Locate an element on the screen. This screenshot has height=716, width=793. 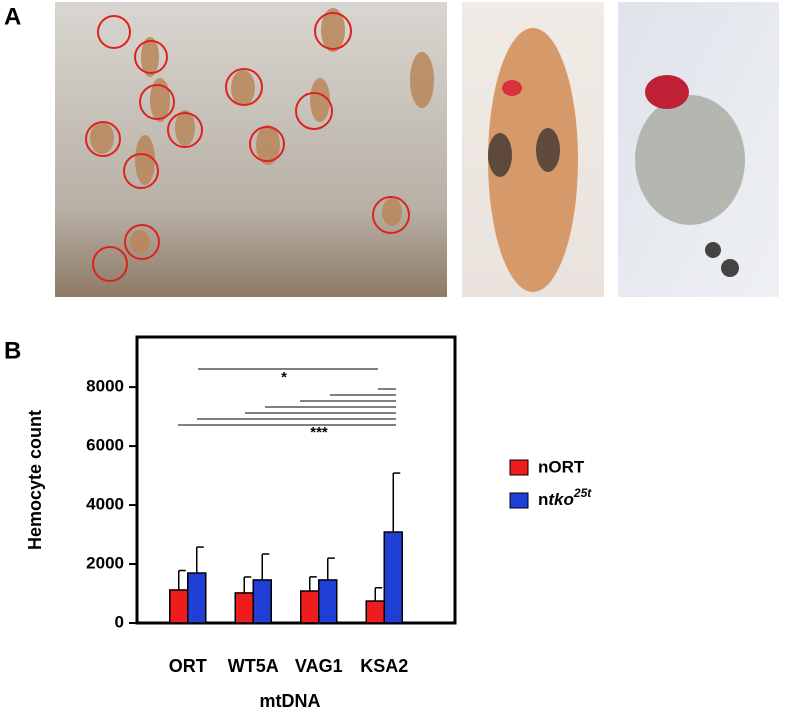
y-tick-label: 8000 is located at coordinates (105, 386).